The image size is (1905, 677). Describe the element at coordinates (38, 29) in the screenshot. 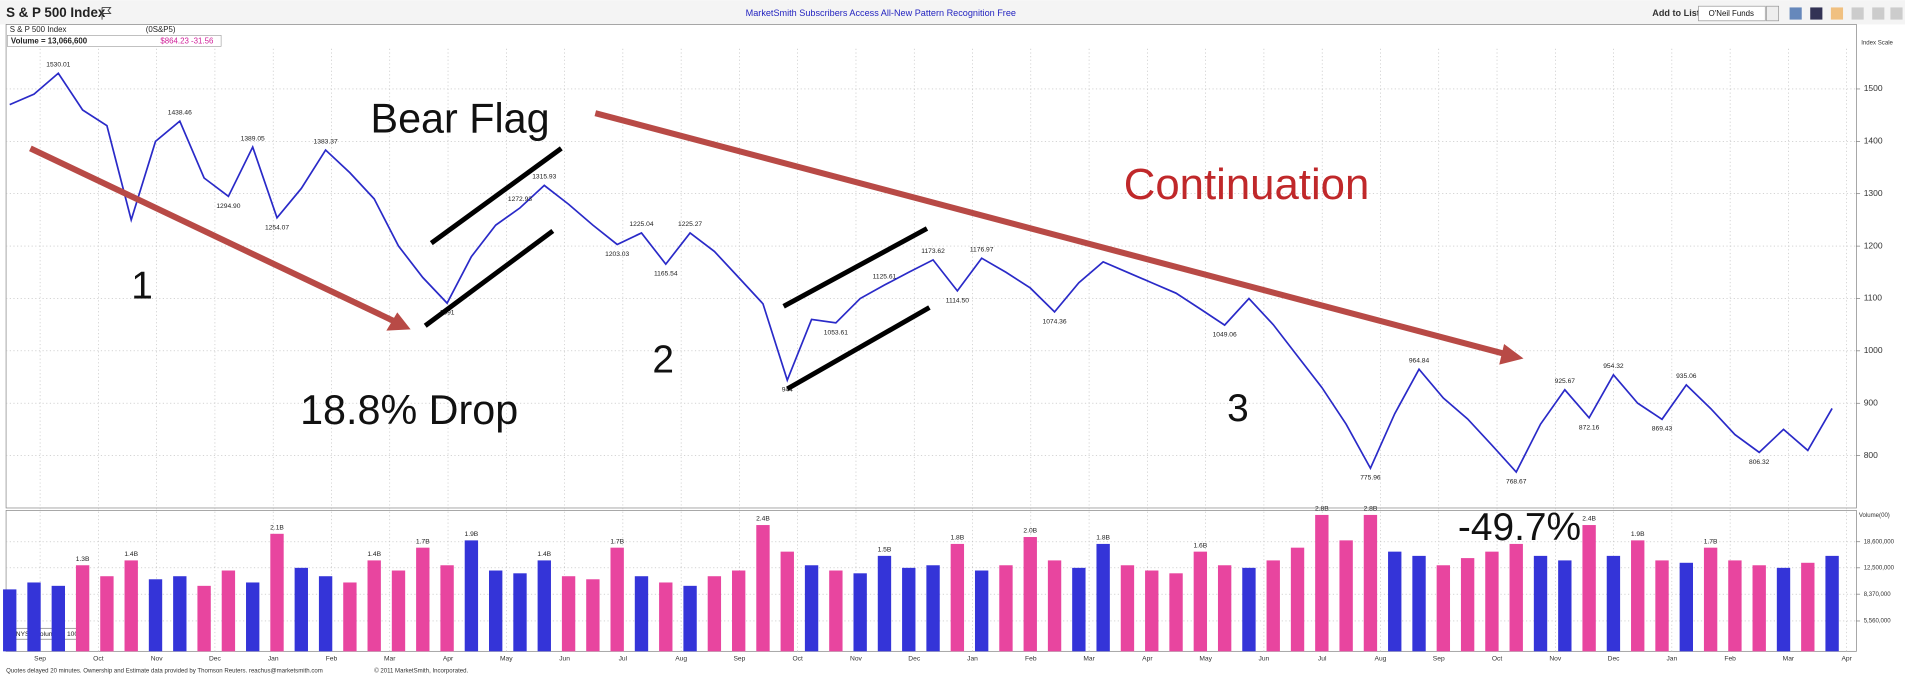

I see `info-name: S & P 500 Index` at that location.